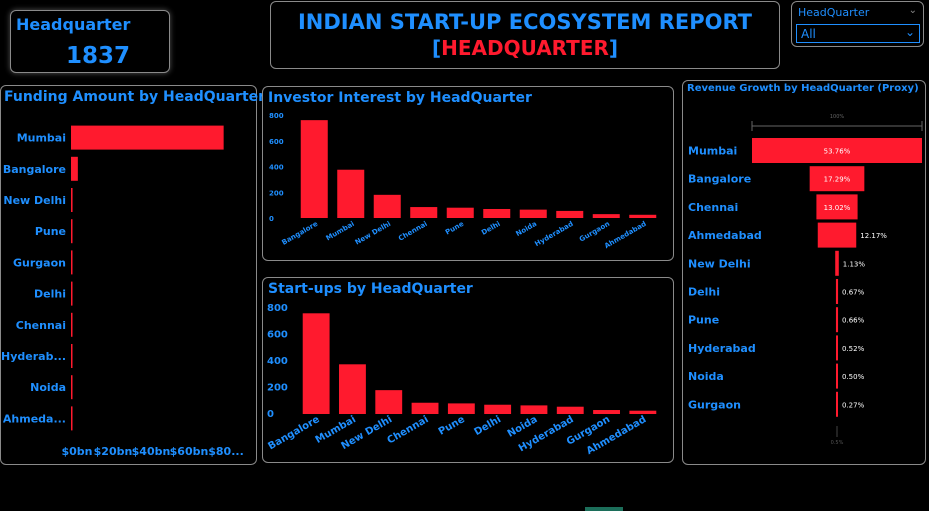  I want to click on startups-category-label: Bangalore, so click(293, 433).